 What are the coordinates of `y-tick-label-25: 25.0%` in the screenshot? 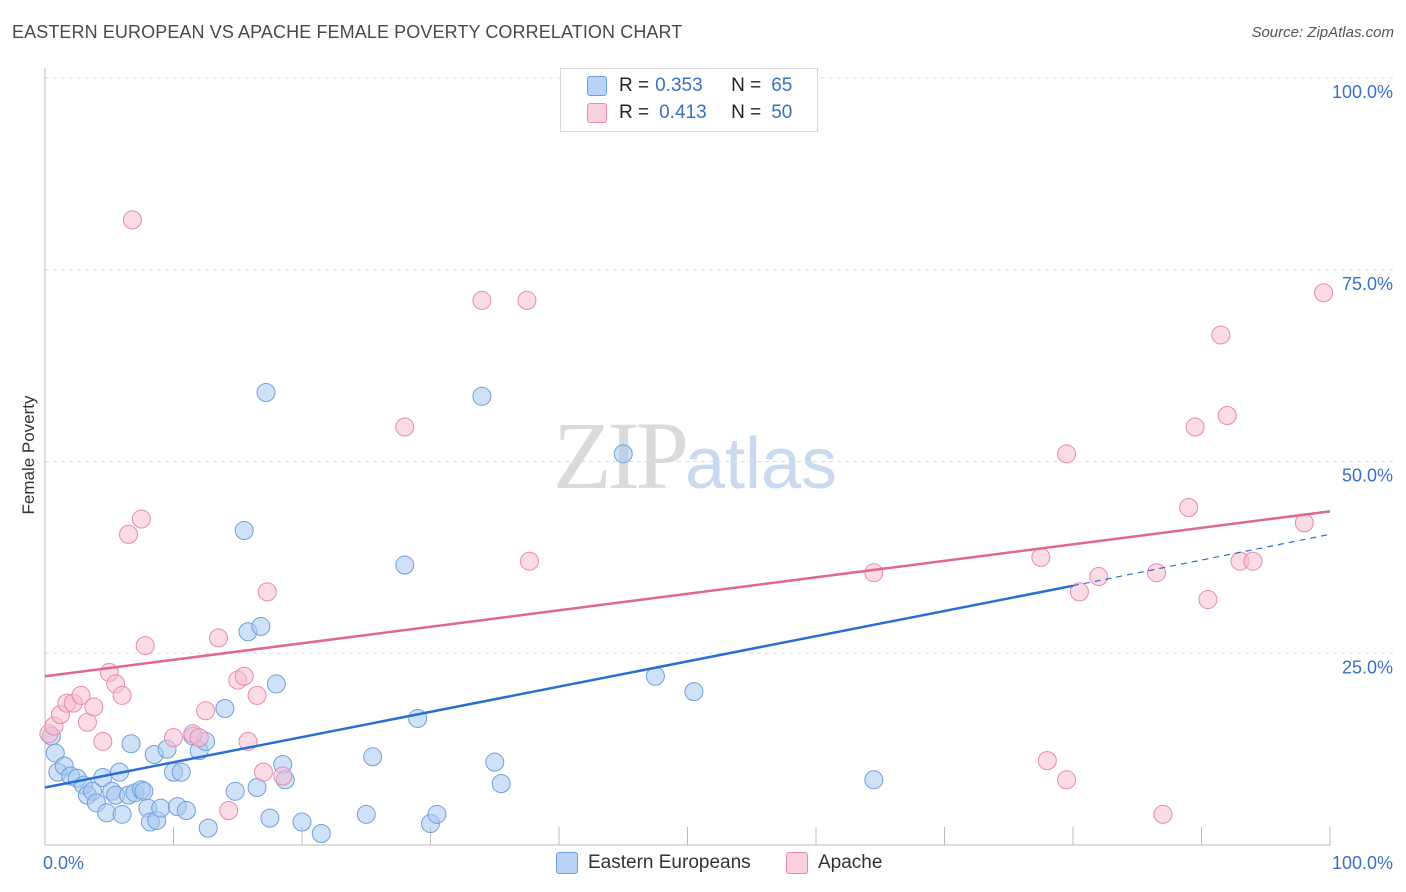 It's located at (1367, 667).